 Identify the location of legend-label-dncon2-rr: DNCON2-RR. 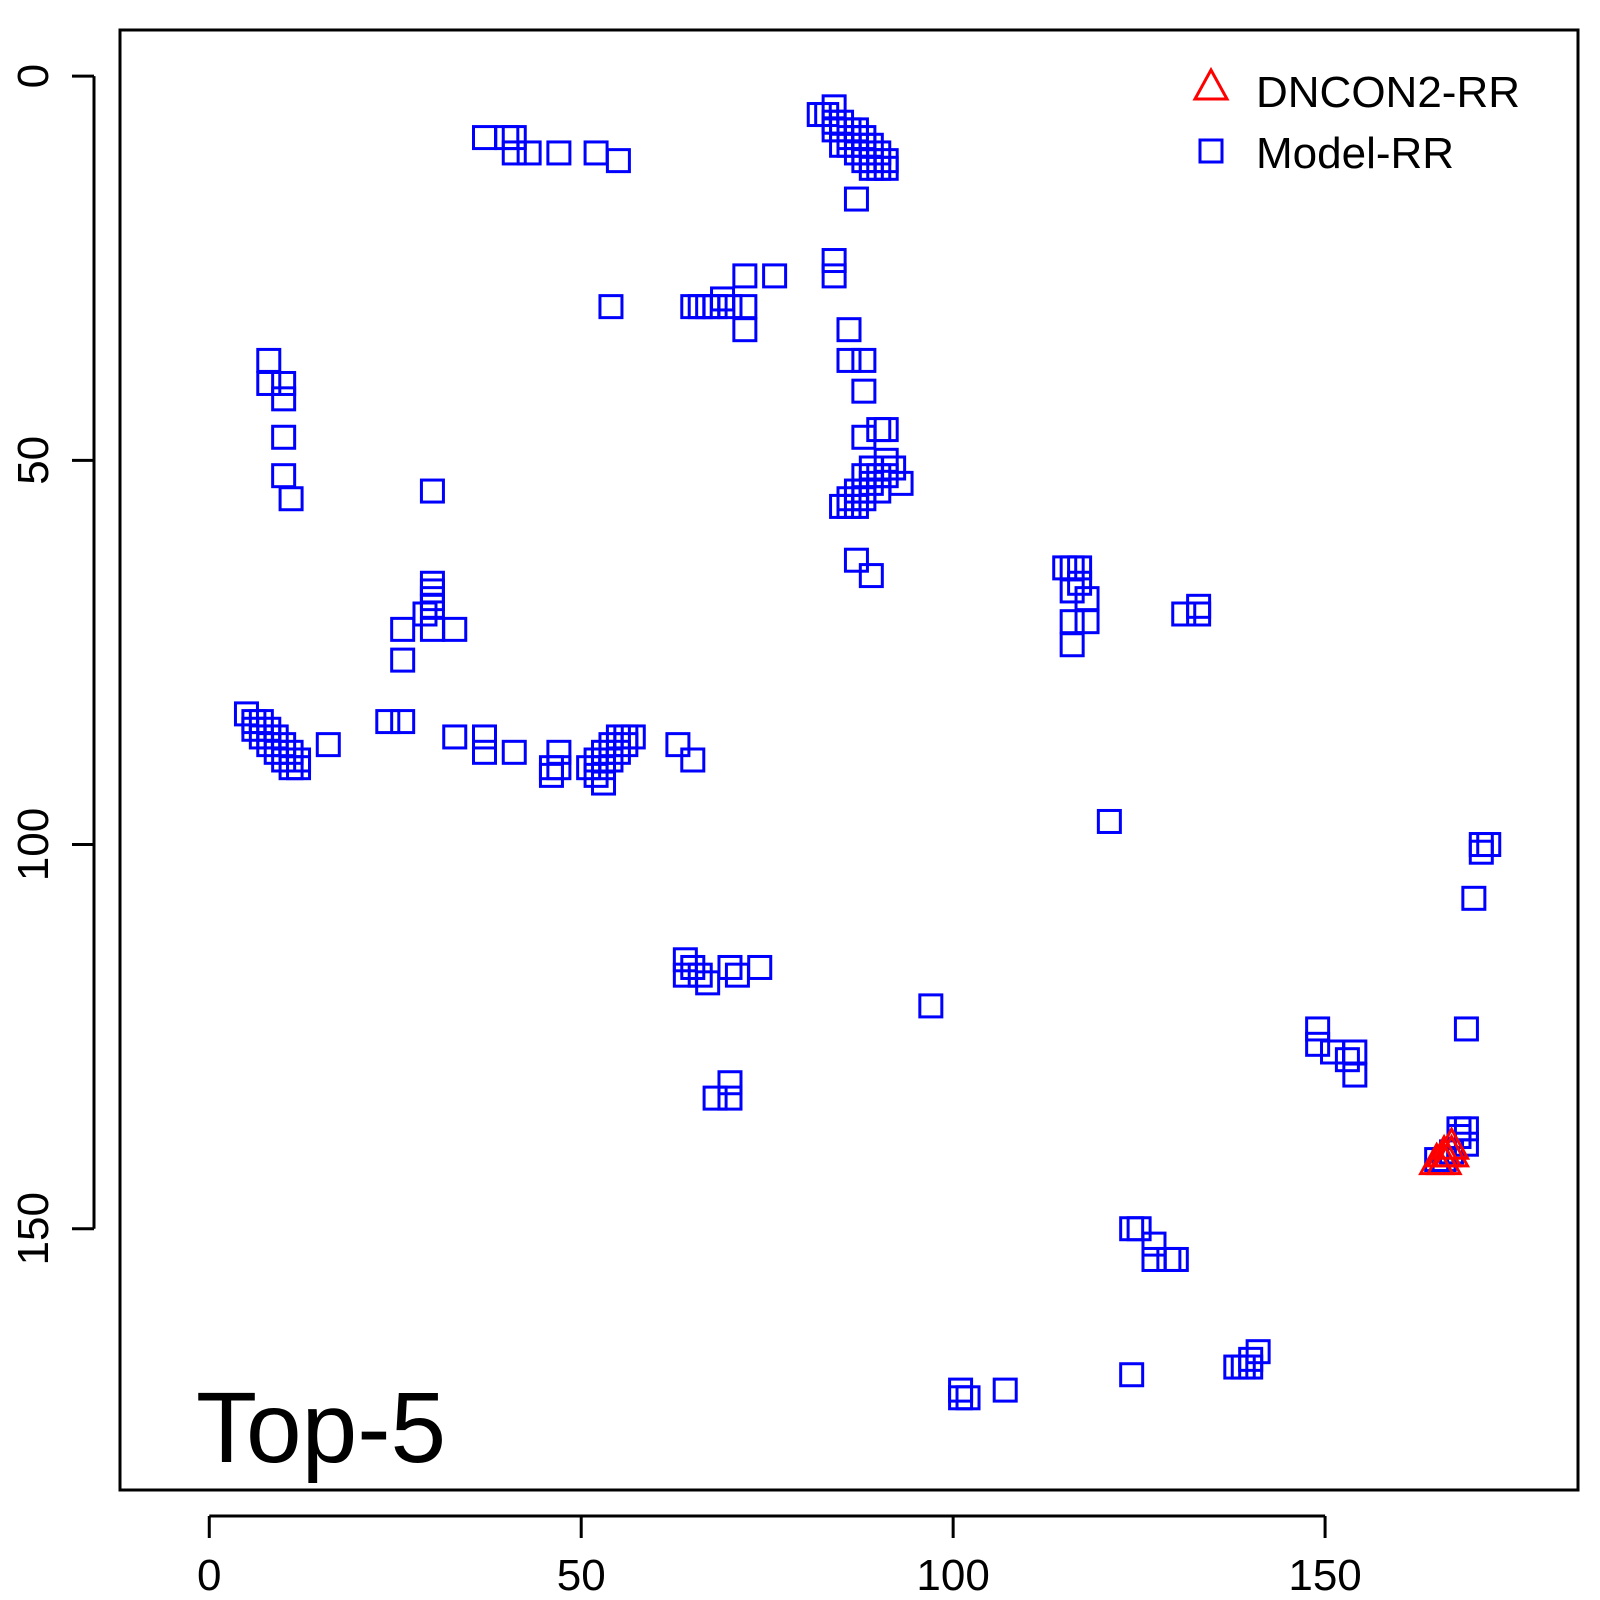
(1388, 92).